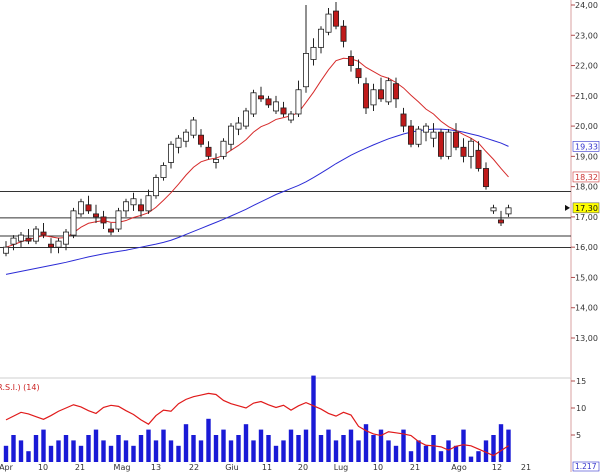 The width and height of the screenshot is (600, 472). What do you see at coordinates (378, 467) in the screenshot?
I see `x-tick-label: 10` at bounding box center [378, 467].